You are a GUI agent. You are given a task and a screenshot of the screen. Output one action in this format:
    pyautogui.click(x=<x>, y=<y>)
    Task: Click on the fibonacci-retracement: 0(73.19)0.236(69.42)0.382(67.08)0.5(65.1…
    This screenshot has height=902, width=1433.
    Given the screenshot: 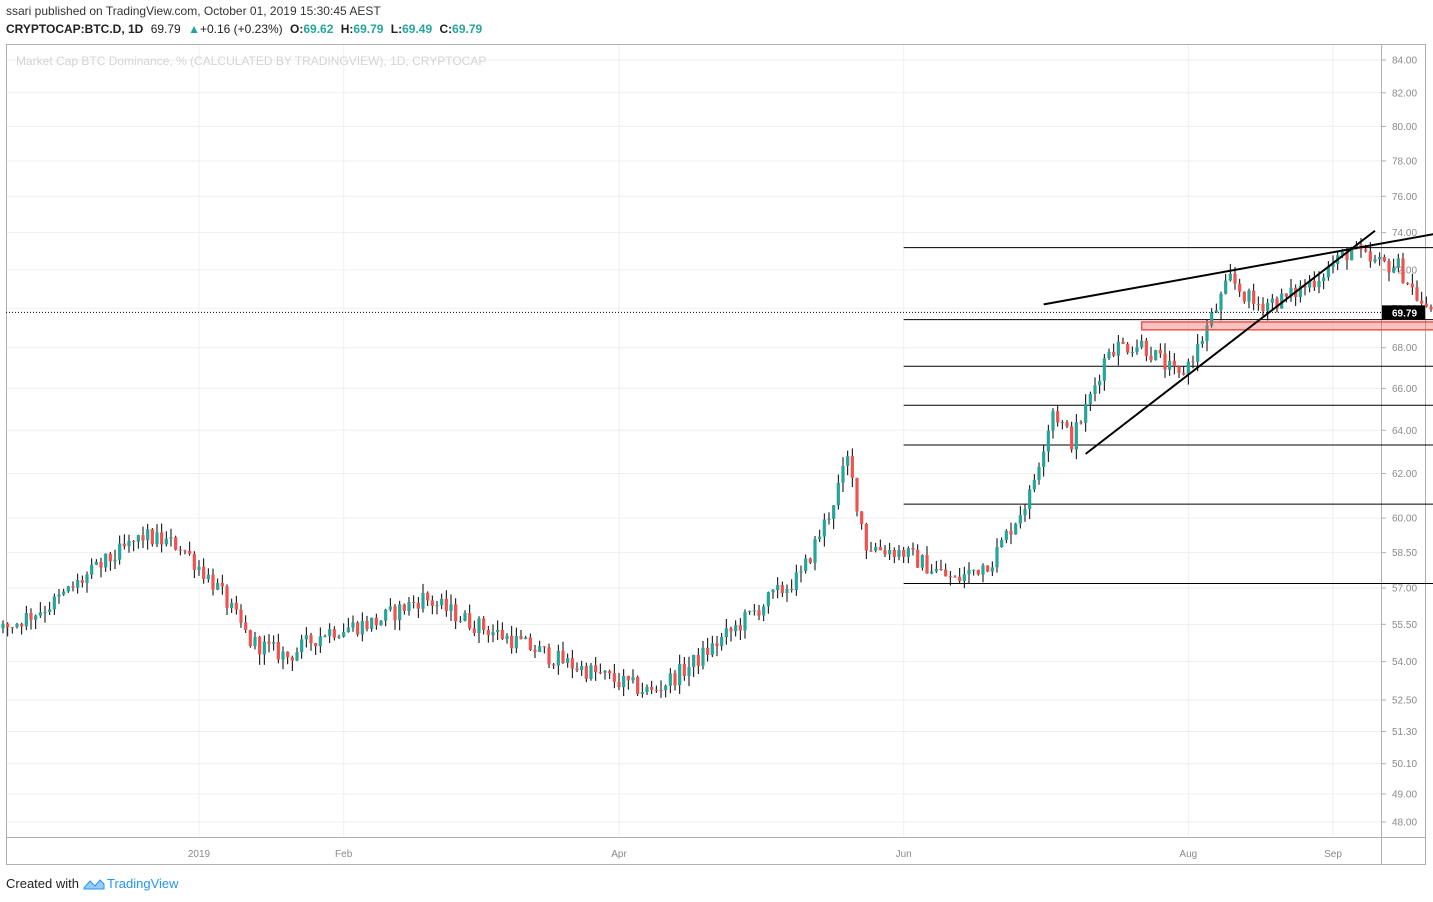 What is the action you would take?
    pyautogui.click(x=1168, y=417)
    